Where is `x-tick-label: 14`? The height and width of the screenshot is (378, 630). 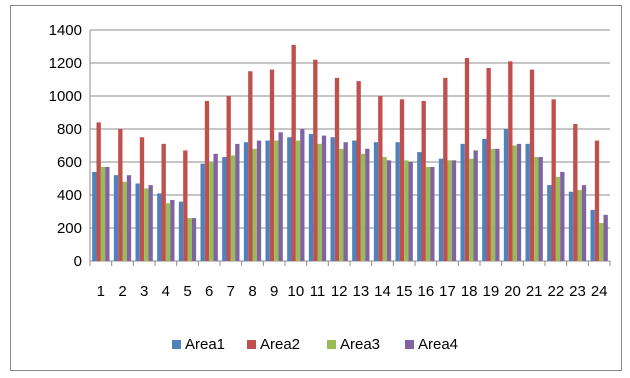 x-tick-label: 14 is located at coordinates (382, 291).